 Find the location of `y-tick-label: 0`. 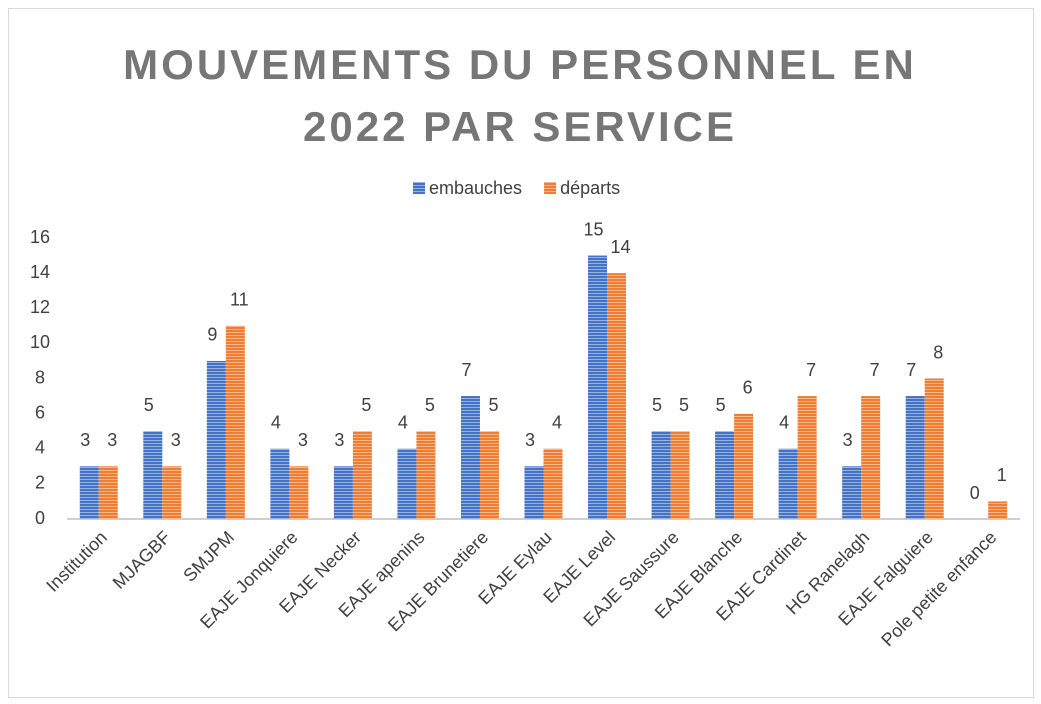

y-tick-label: 0 is located at coordinates (40, 518).